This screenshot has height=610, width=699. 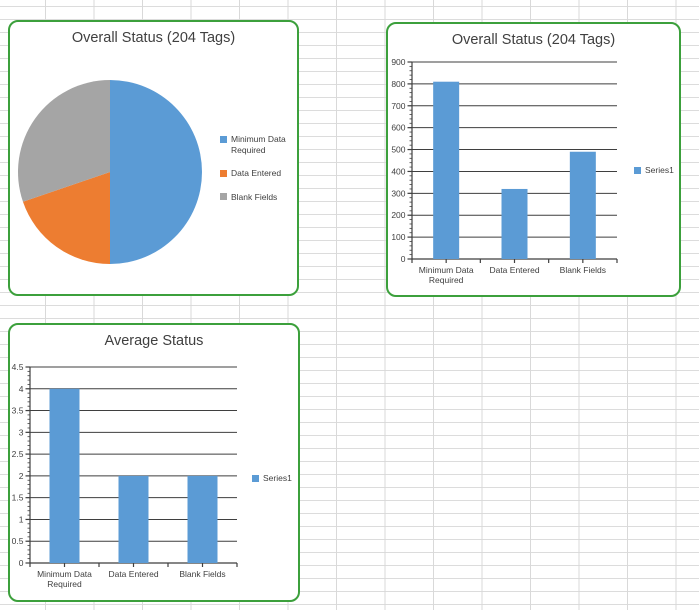 What do you see at coordinates (21, 432) in the screenshot?
I see `svg-text: 3` at bounding box center [21, 432].